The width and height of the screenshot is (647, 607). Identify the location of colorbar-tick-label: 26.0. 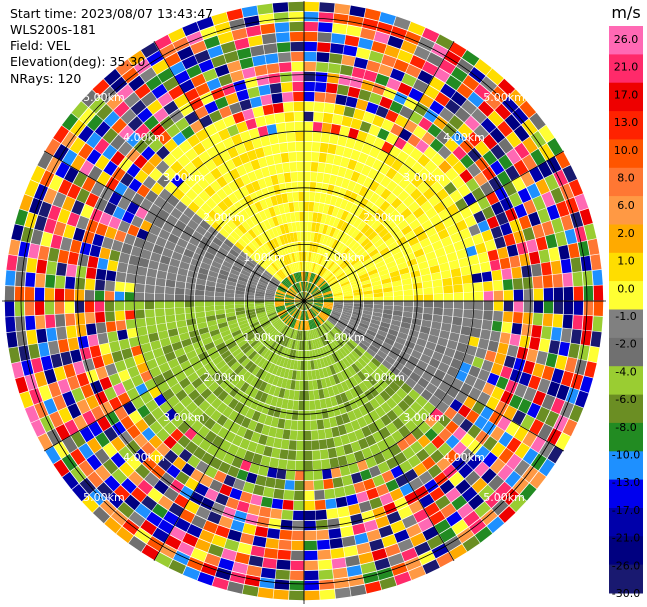
(626, 39).